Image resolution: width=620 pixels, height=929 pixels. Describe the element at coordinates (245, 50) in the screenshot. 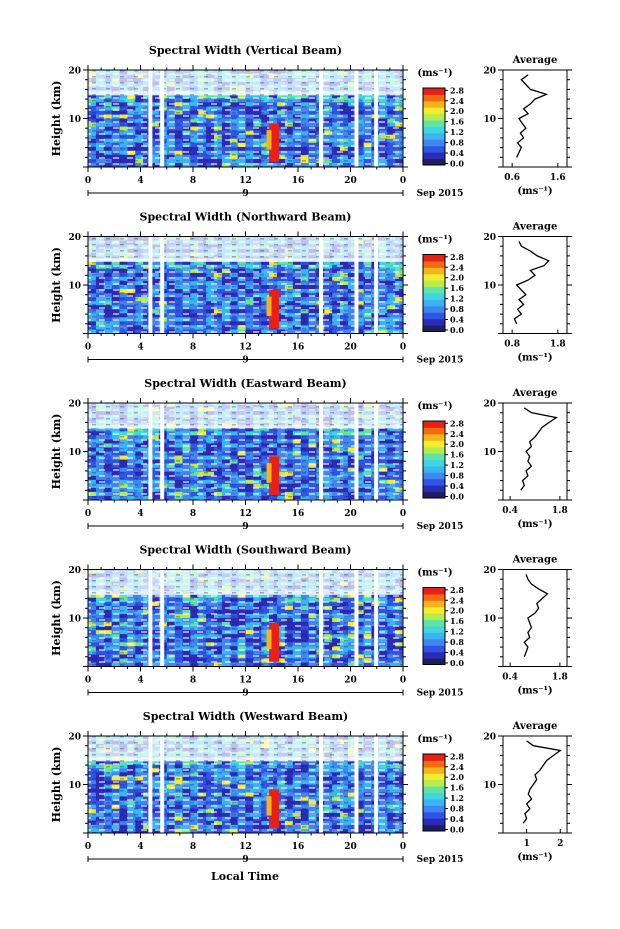

I see `panel-title: Spectral Width (Vertical Beam)` at that location.